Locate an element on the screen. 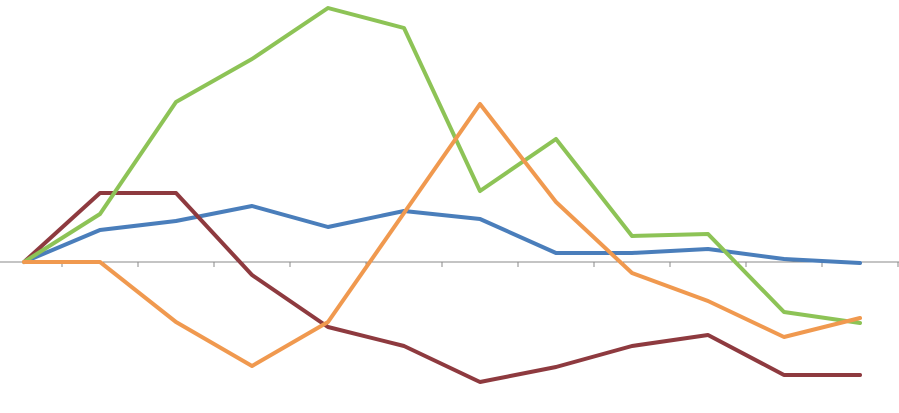  series-line is located at coordinates (442, 234).